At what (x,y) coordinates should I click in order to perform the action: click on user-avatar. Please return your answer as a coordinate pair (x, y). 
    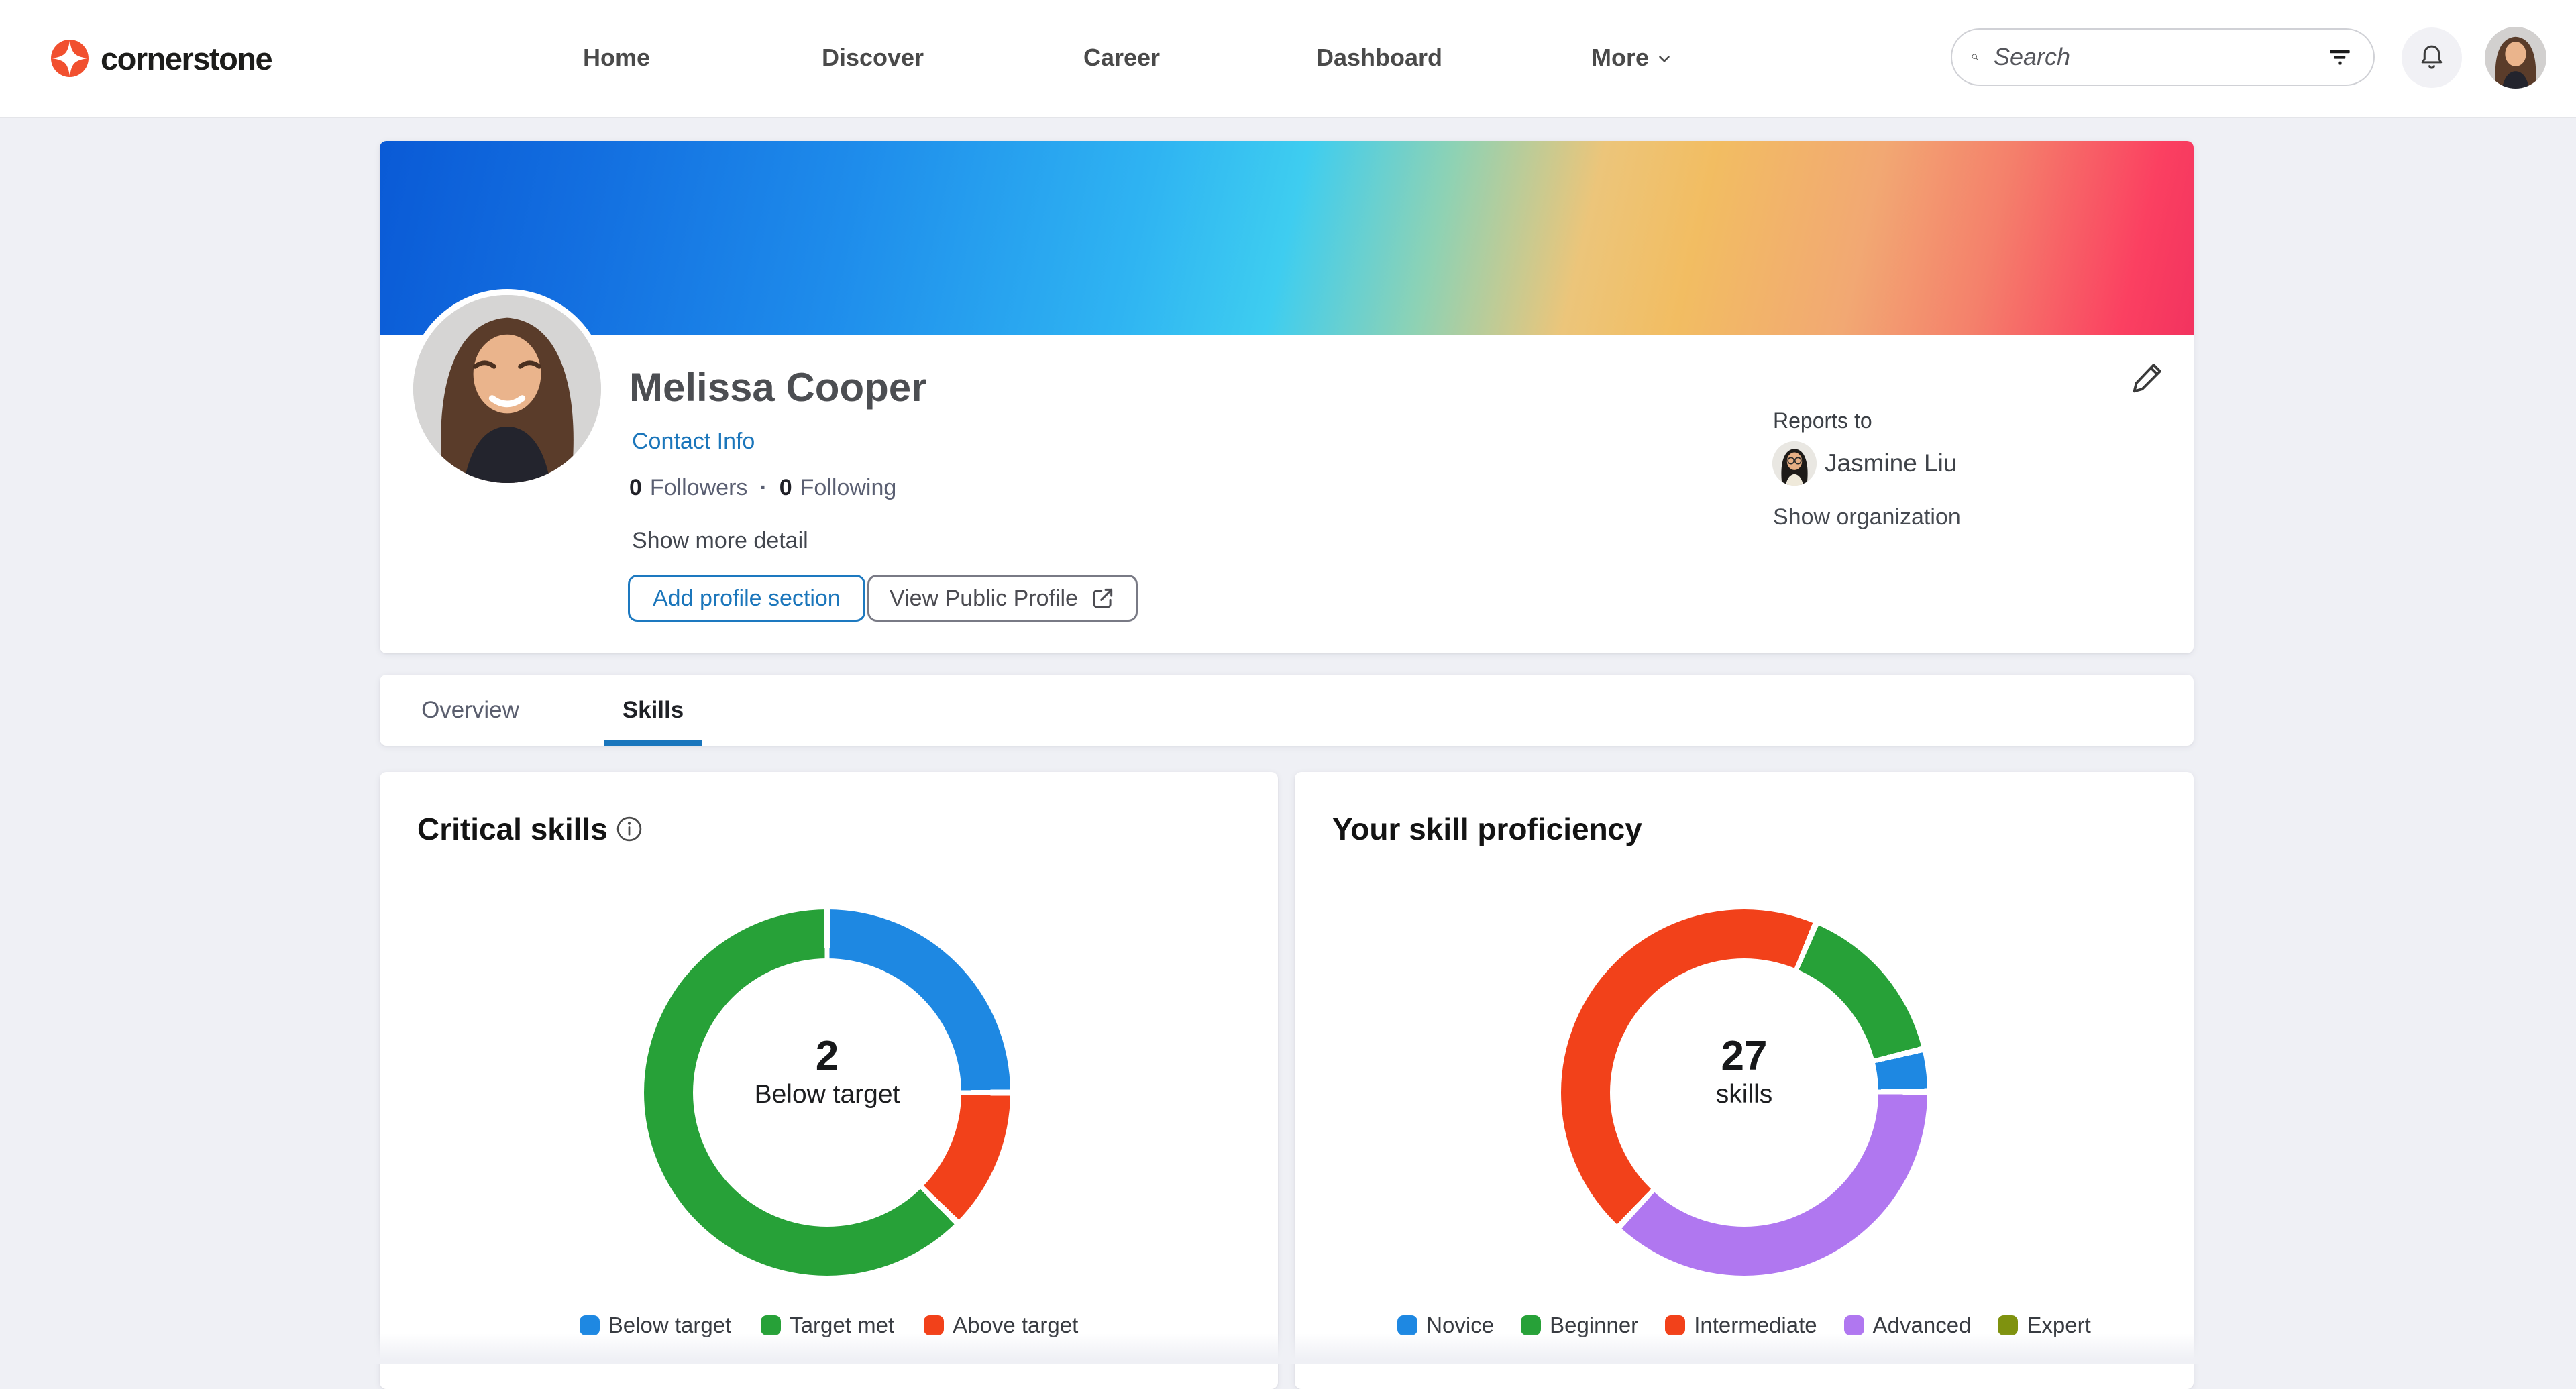
    Looking at the image, I should click on (2515, 58).